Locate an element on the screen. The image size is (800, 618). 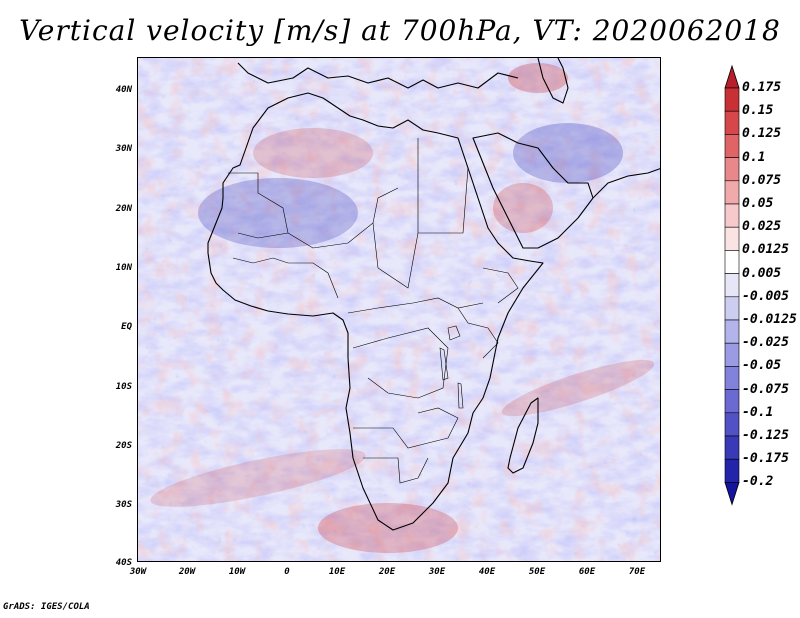
lon-tick-30e: 30E is located at coordinates (437, 572).